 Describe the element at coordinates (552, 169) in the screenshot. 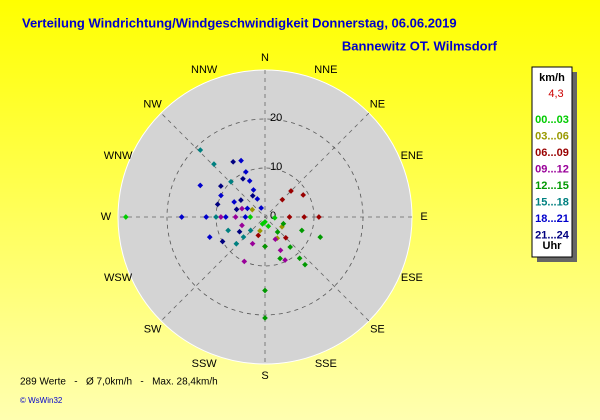

I see `legend-entry: 09...12` at that location.